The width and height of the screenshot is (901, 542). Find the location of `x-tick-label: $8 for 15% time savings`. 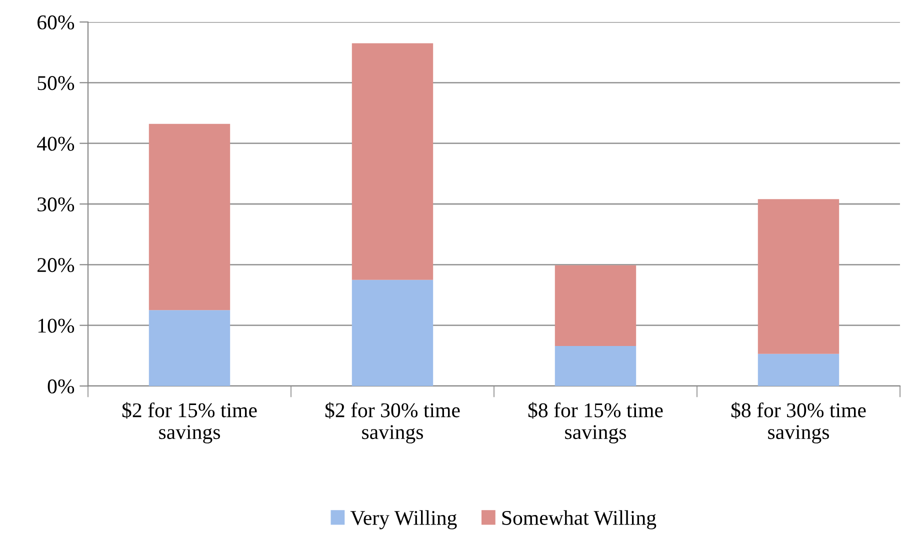

x-tick-label: $8 for 15% time savings is located at coordinates (595, 423).